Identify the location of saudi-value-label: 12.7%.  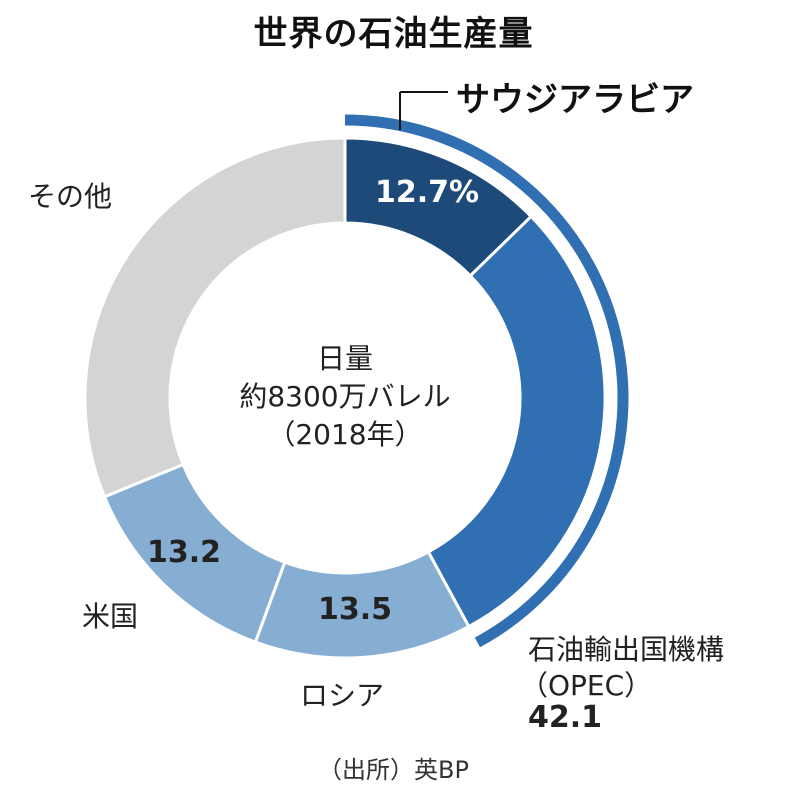
(427, 192).